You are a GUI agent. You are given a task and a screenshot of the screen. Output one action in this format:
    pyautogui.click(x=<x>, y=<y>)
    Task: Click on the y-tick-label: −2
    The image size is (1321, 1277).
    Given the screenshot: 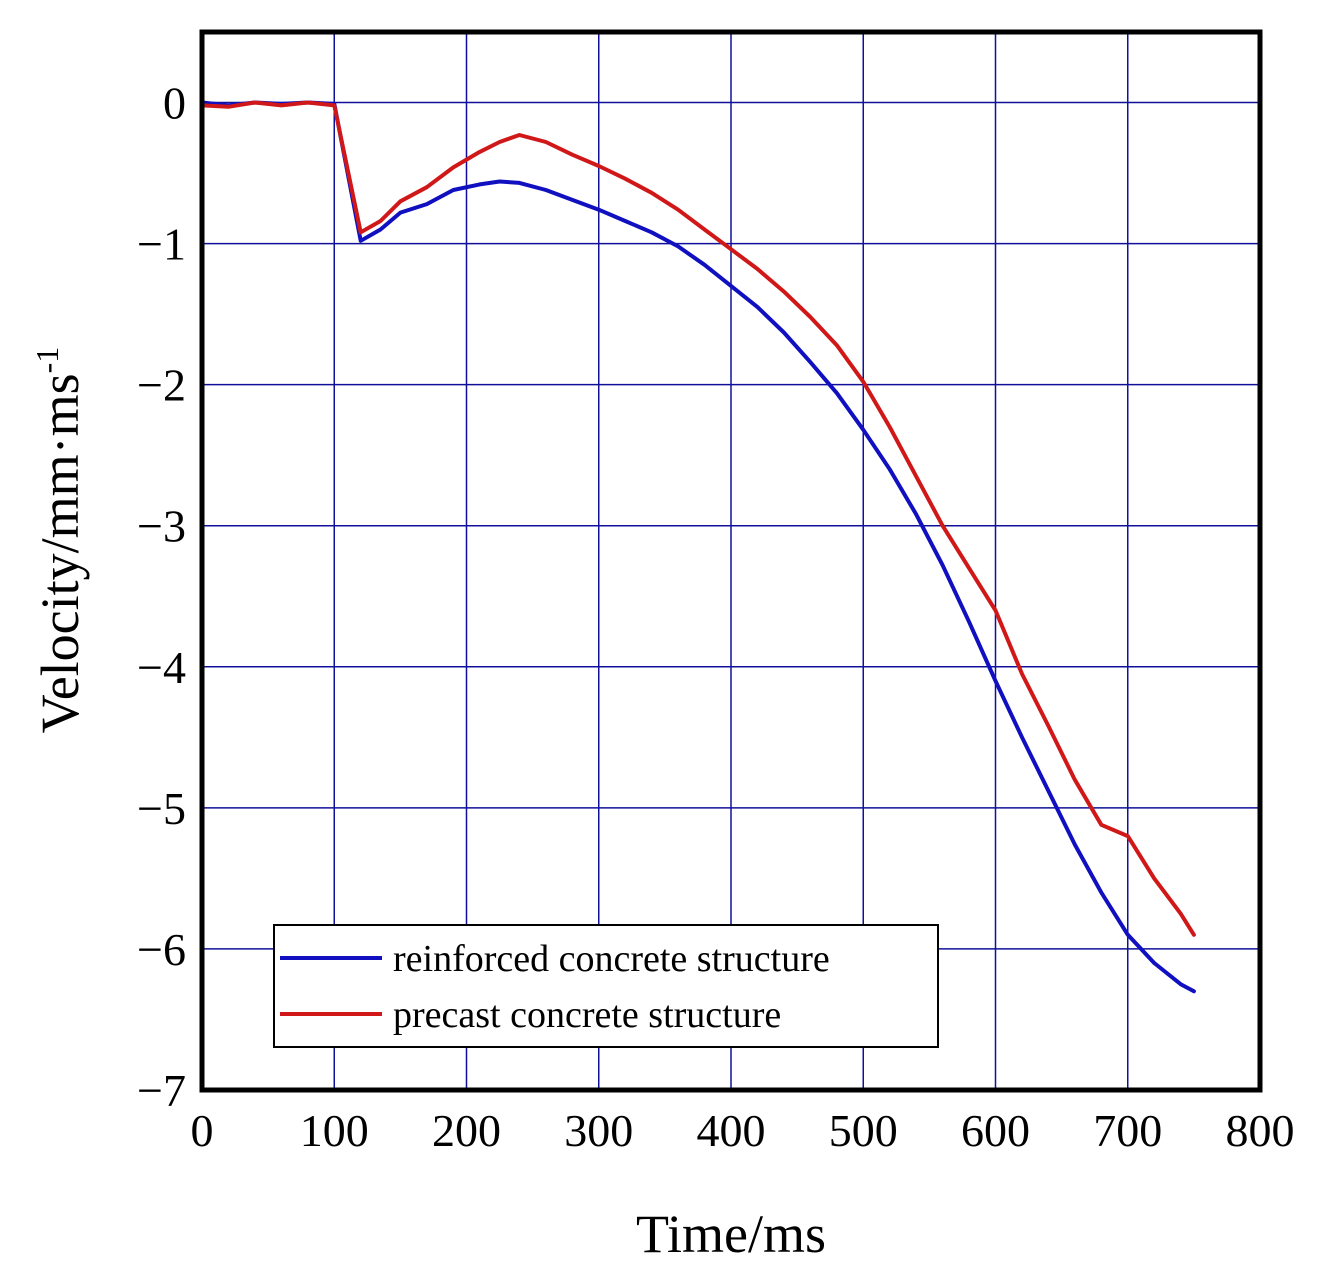 What is the action you would take?
    pyautogui.click(x=161, y=385)
    